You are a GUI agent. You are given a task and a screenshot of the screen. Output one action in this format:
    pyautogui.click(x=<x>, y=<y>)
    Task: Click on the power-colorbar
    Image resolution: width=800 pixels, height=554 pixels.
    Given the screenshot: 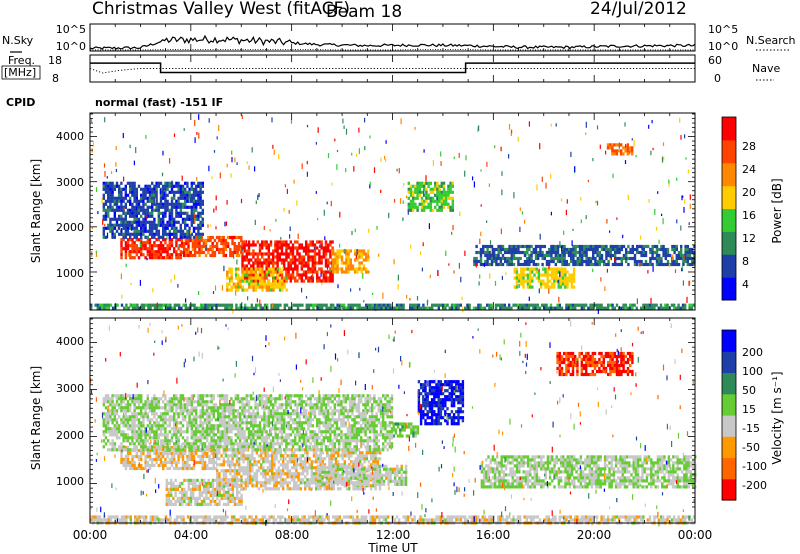 What is the action you would take?
    pyautogui.click(x=729, y=208)
    